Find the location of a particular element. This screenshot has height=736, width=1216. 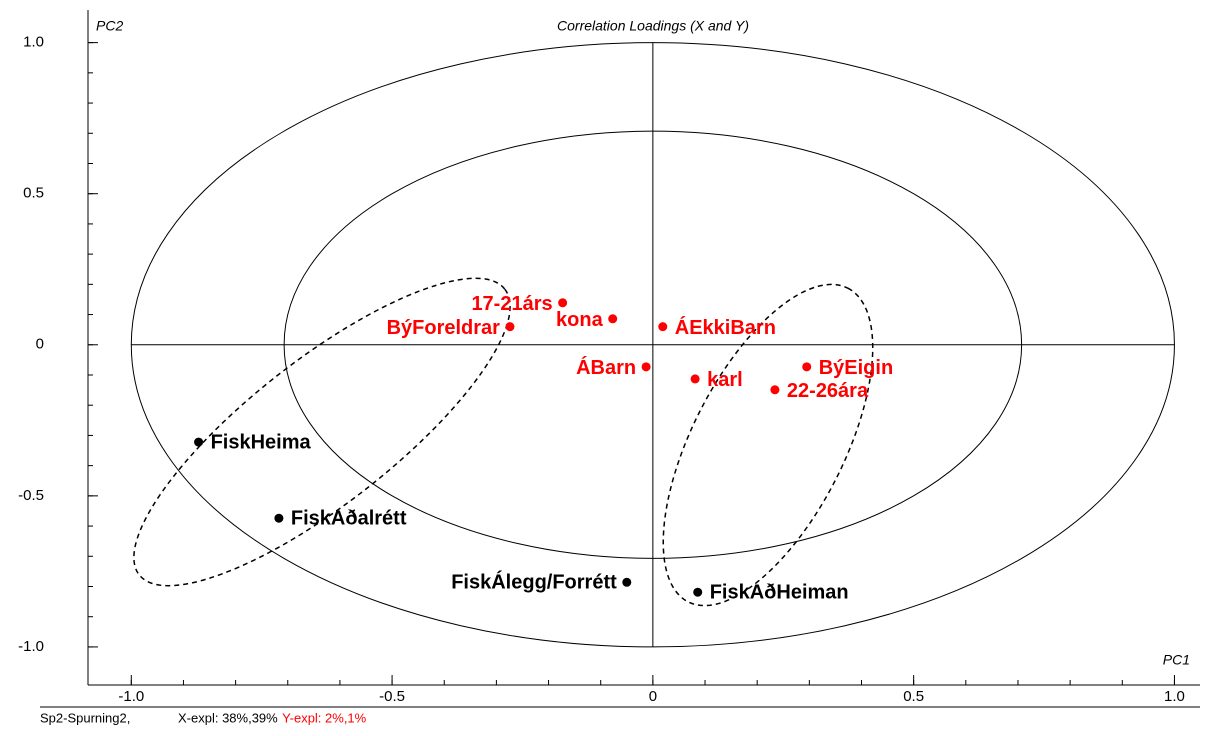

point-label: kona is located at coordinates (580, 320).